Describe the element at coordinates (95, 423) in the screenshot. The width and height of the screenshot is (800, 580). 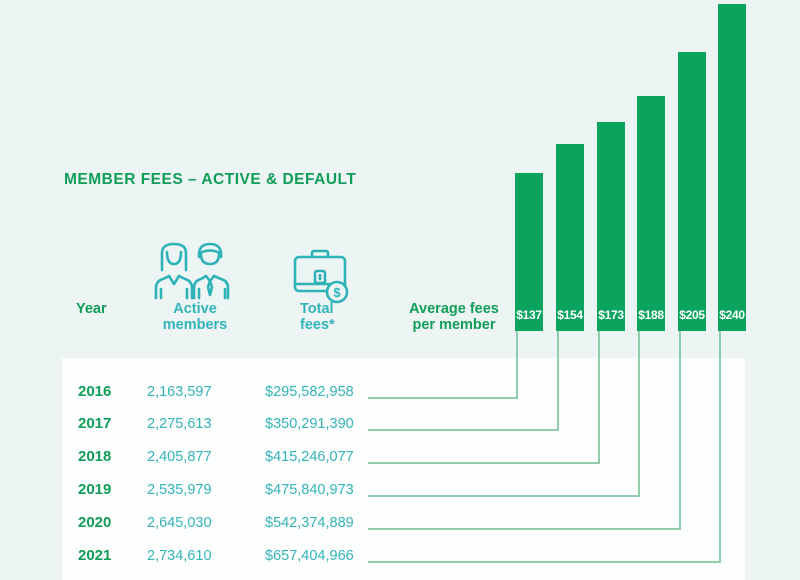
I see `row-2017-year: 2017` at that location.